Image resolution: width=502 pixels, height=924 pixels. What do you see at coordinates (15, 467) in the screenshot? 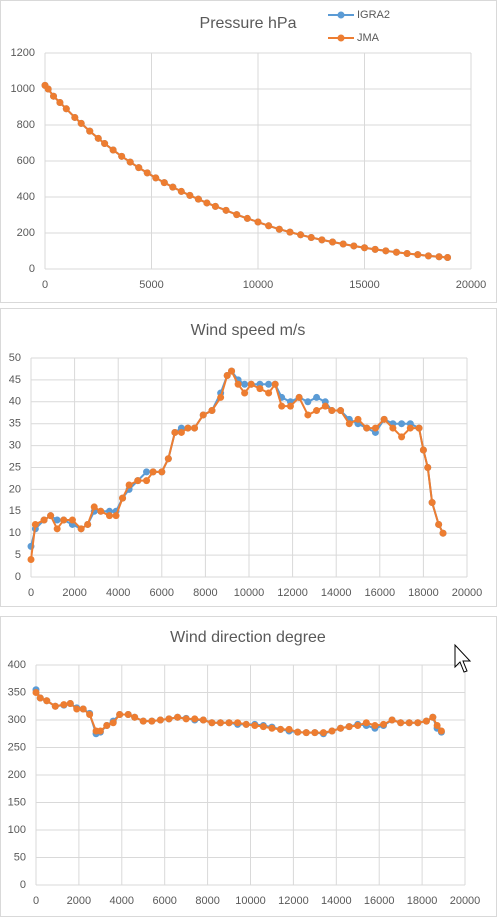
I see `y-tick-label: 25` at bounding box center [15, 467].